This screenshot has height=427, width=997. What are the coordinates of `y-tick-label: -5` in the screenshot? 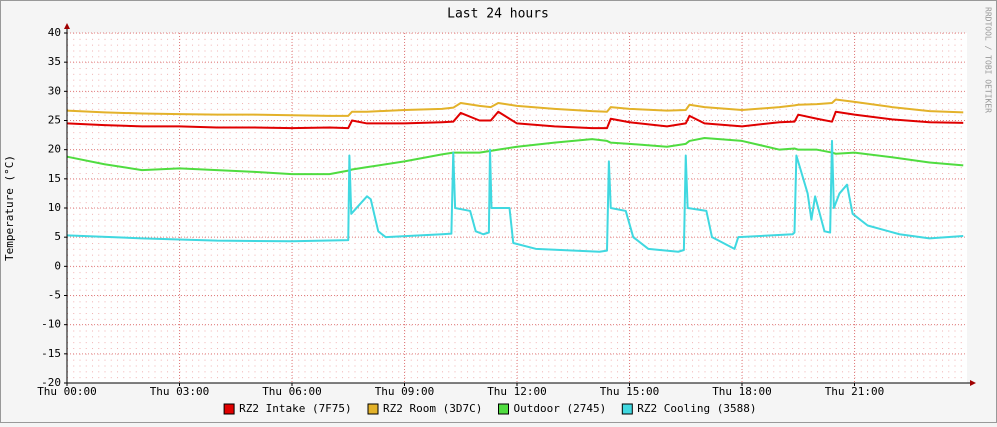 It's located at (54, 295).